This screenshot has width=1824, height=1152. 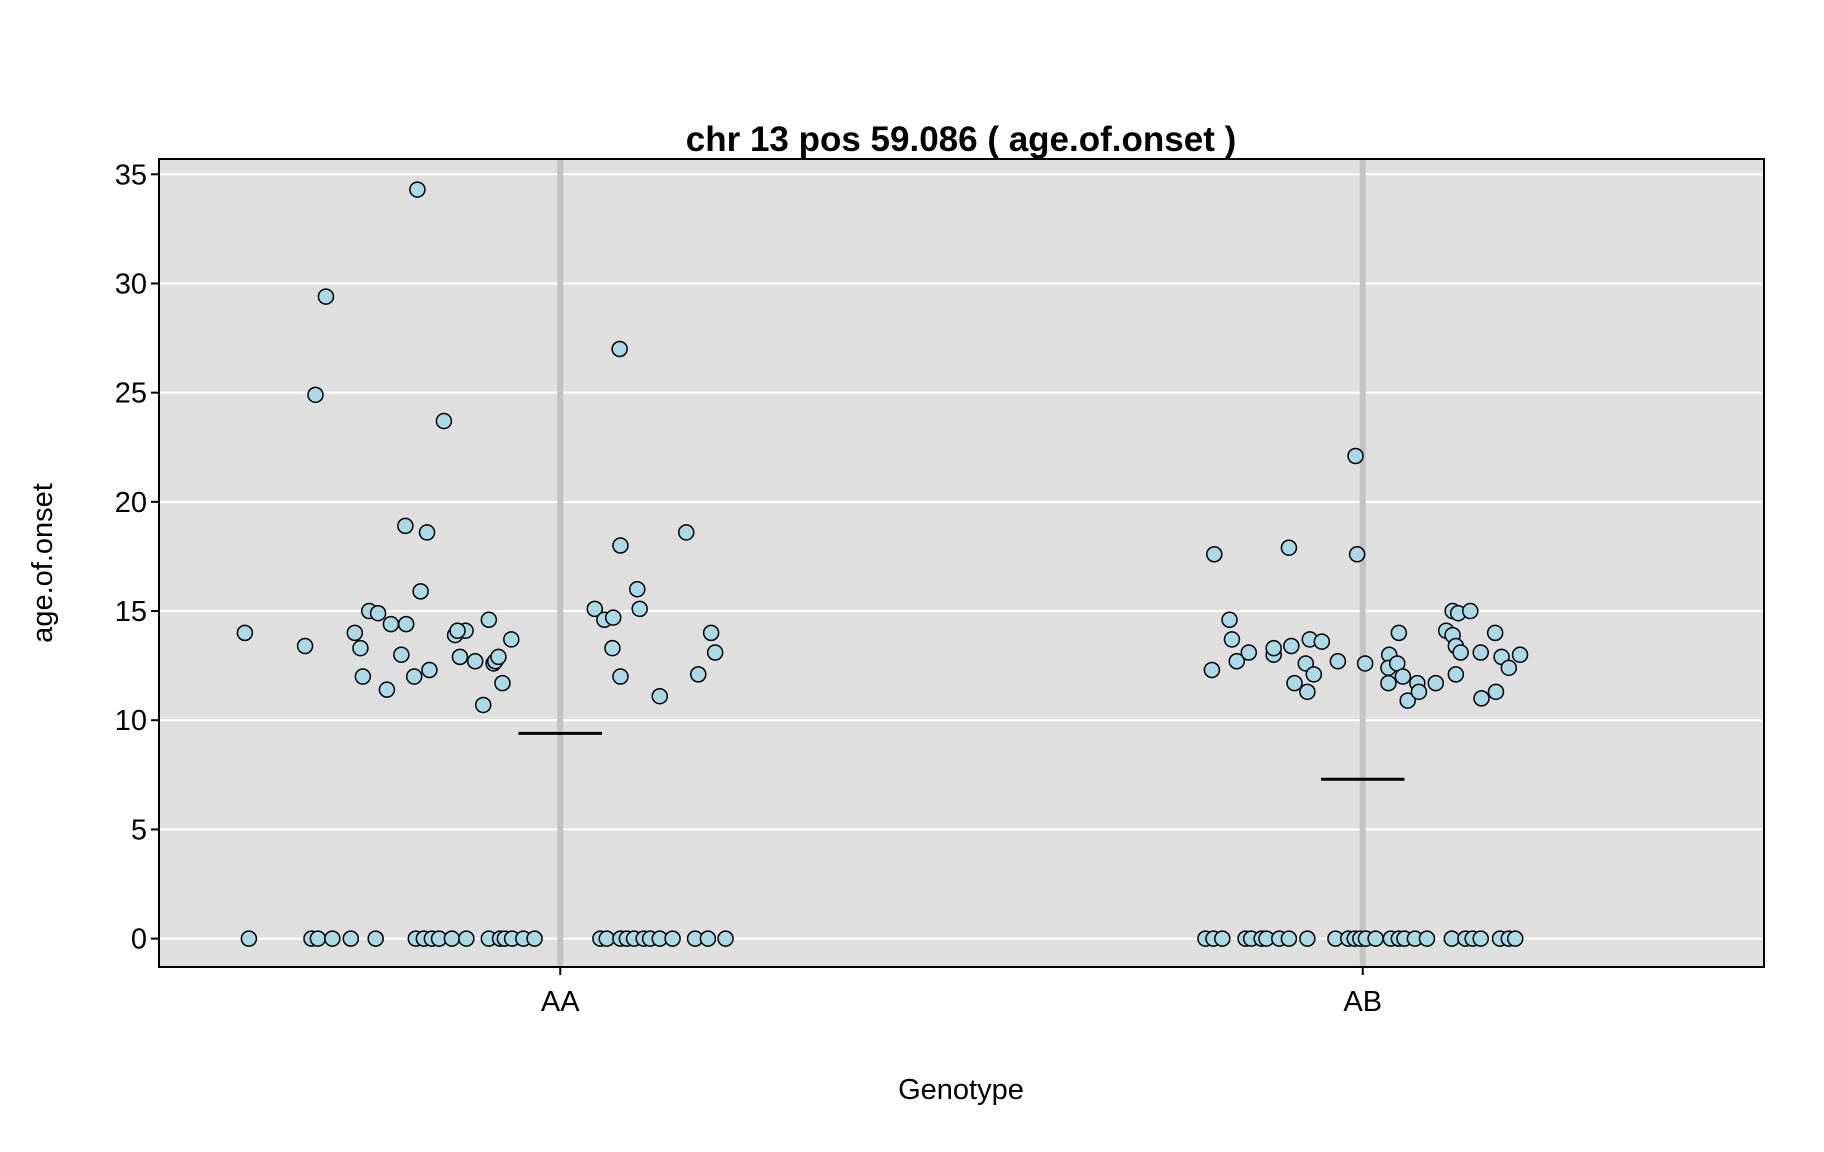 What do you see at coordinates (1362, 1002) in the screenshot?
I see `x-tick-label-AB: AB` at bounding box center [1362, 1002].